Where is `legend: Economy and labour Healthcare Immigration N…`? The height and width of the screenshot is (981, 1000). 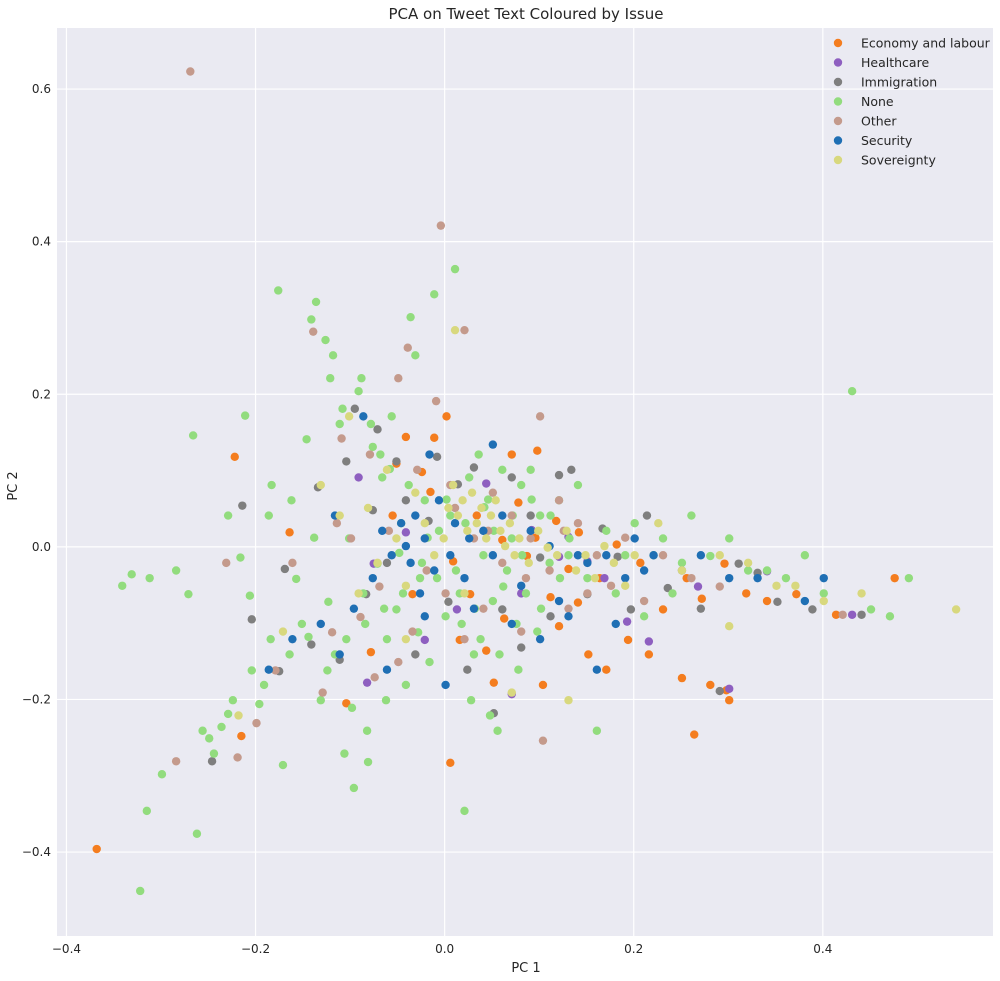
legend: Economy and labour Healthcare Immigration N… is located at coordinates (912, 102).